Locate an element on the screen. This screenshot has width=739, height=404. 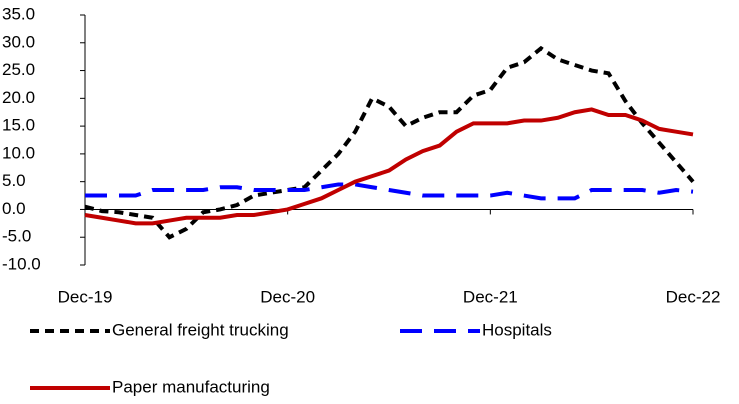
y-tick-label: 10.0 is located at coordinates (18, 152).